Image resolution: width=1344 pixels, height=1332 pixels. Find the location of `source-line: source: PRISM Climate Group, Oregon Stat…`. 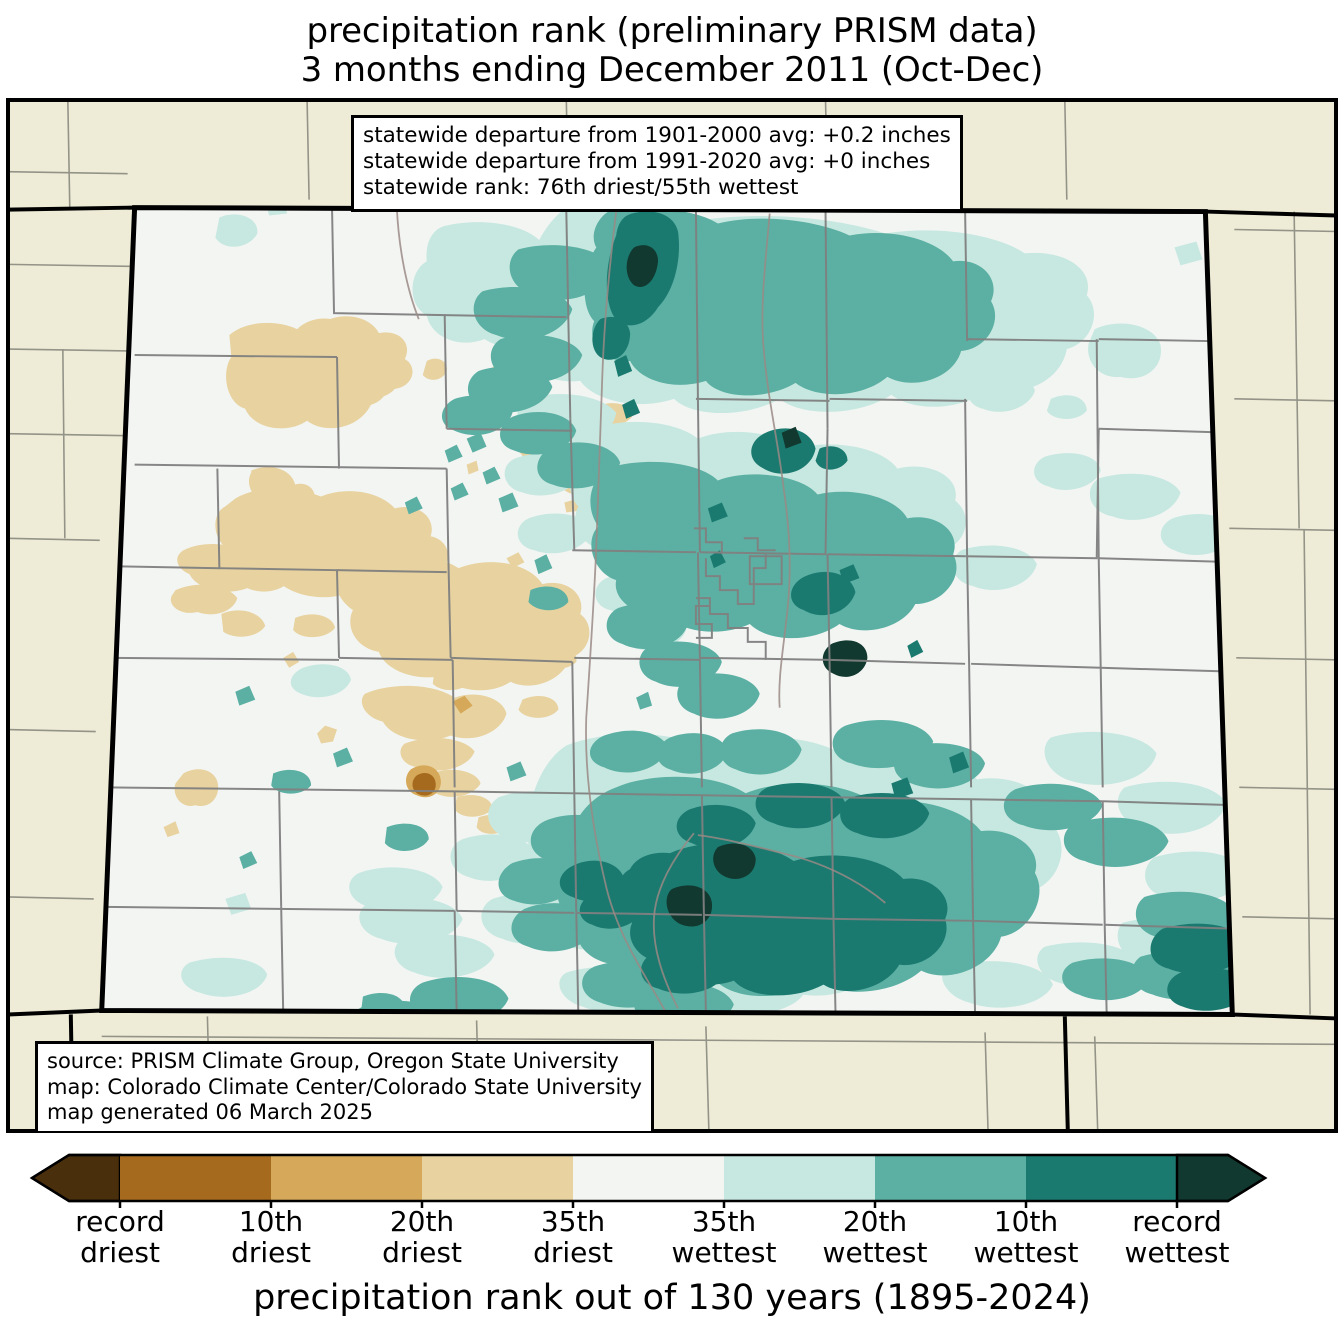

source-line: source: PRISM Climate Group, Oregon Stat… is located at coordinates (333, 1061).